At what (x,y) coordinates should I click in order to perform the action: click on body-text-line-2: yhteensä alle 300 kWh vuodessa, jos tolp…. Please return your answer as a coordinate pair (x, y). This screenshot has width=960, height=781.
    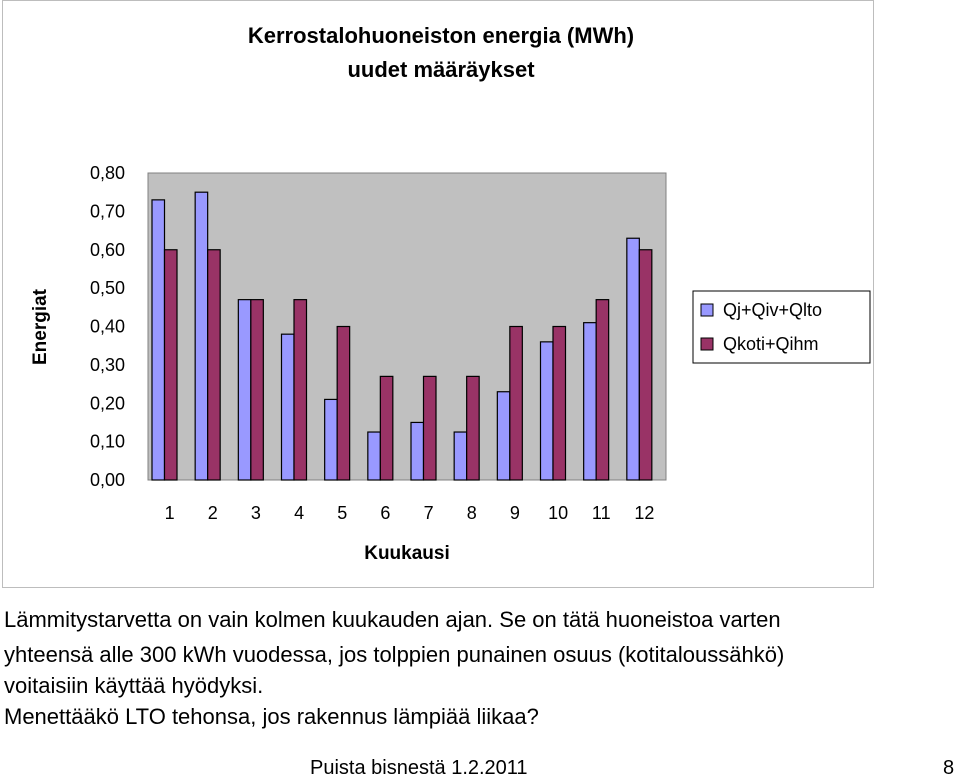
    Looking at the image, I should click on (394, 654).